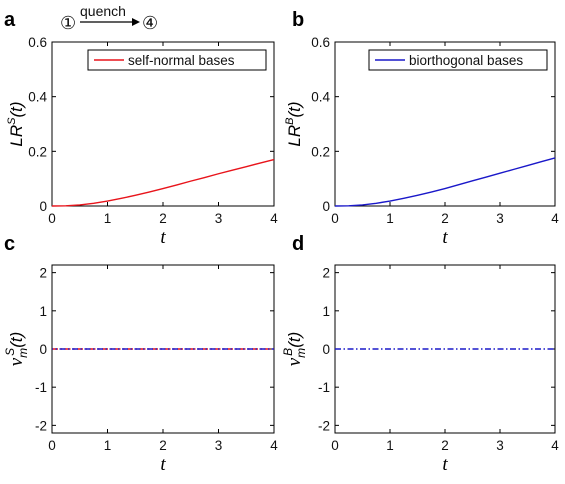  Describe the element at coordinates (136, 22) in the screenshot. I see `quench-arrow-head` at that location.